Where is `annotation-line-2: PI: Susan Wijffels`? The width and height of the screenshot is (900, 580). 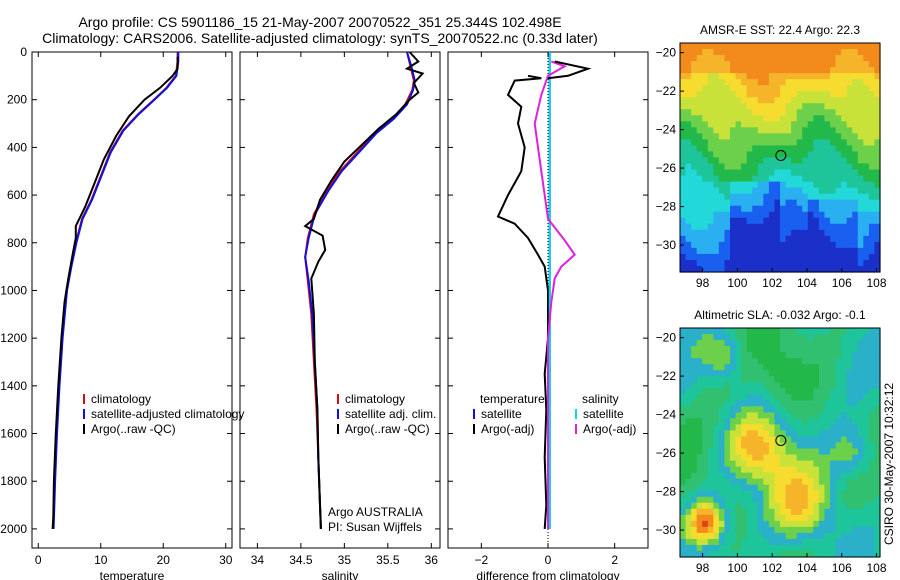 annotation-line-2: PI: Susan Wijffels is located at coordinates (375, 527).